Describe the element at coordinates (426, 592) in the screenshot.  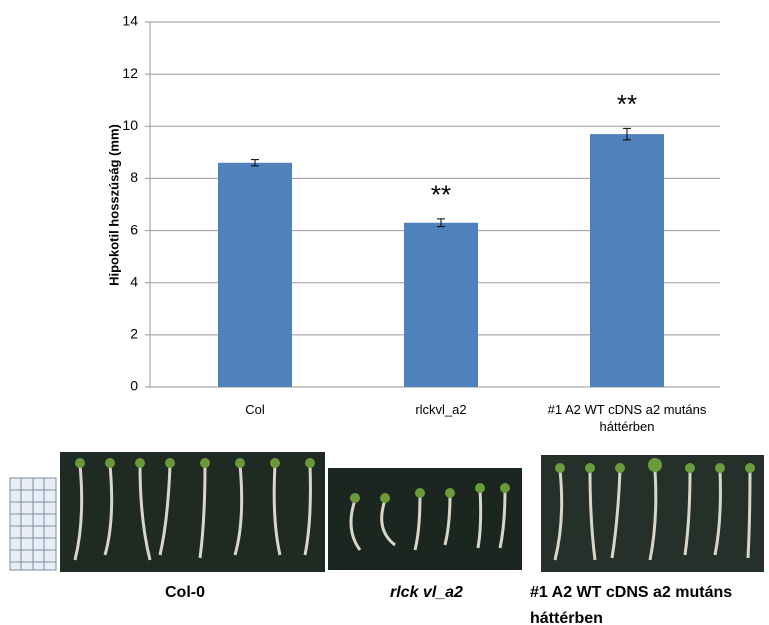
I see `photo-caption: rlck vl_a2` at that location.